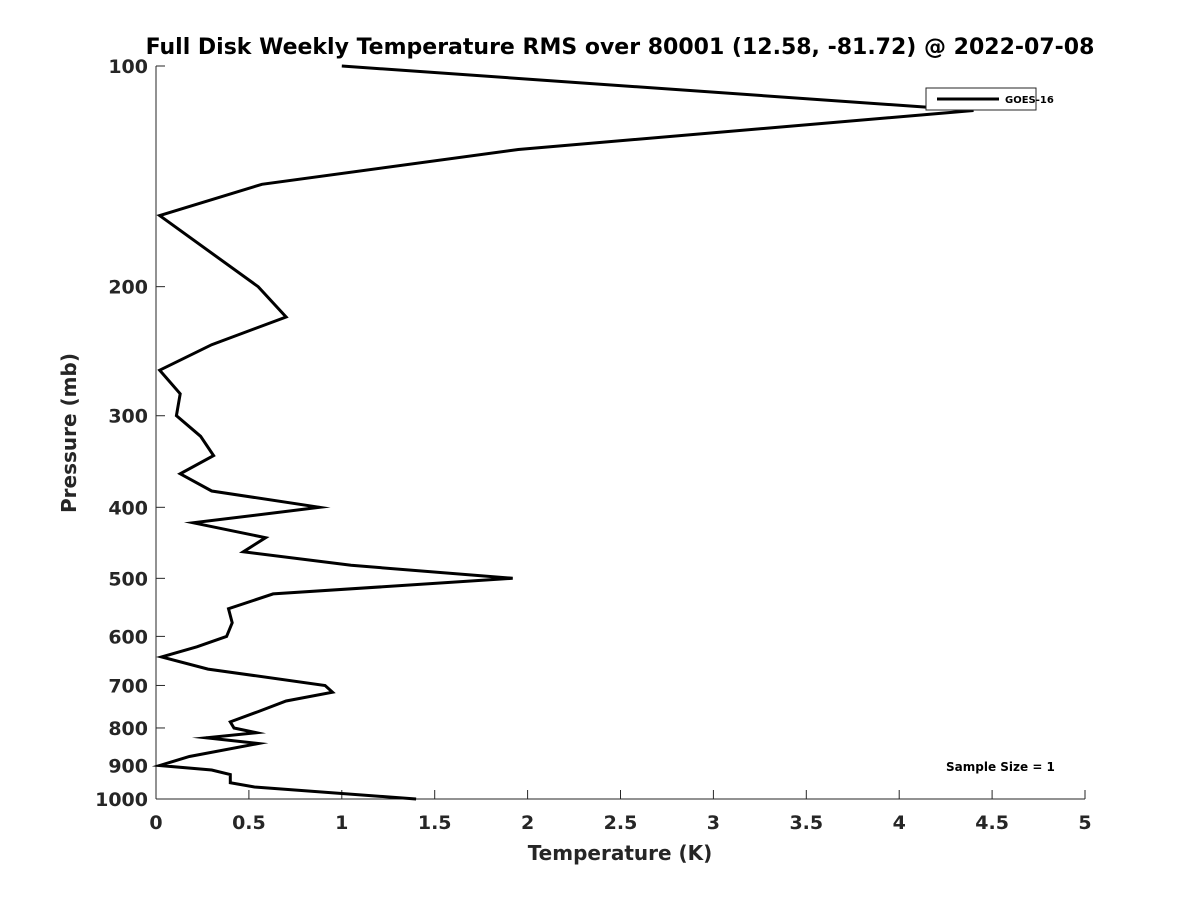 This screenshot has width=1200, height=904. I want to click on x-tick-label: 0.5, so click(249, 823).